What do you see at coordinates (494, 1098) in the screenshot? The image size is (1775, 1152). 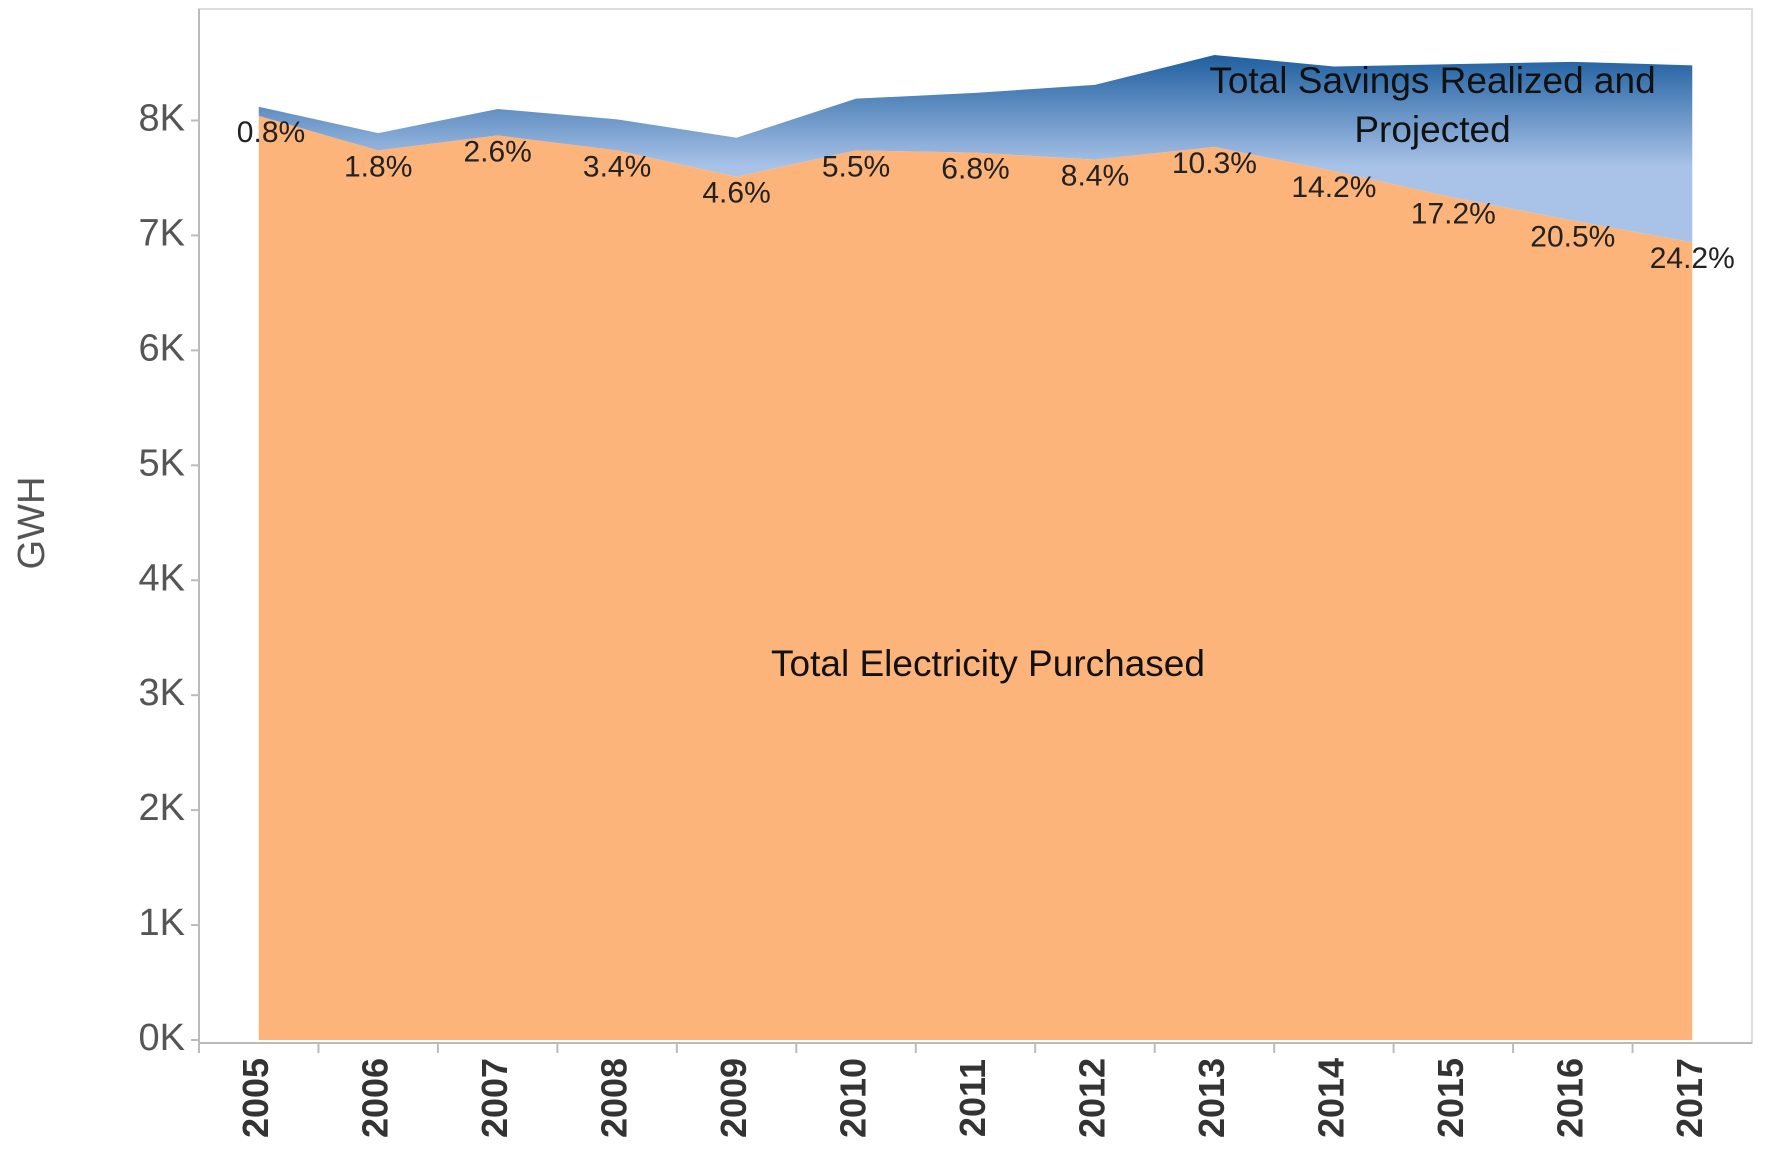 I see `x-tick-label: 2007` at bounding box center [494, 1098].